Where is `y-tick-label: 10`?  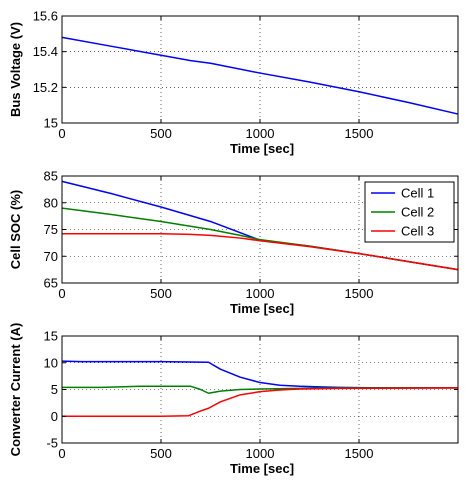
y-tick-label: 10 is located at coordinates (51, 362).